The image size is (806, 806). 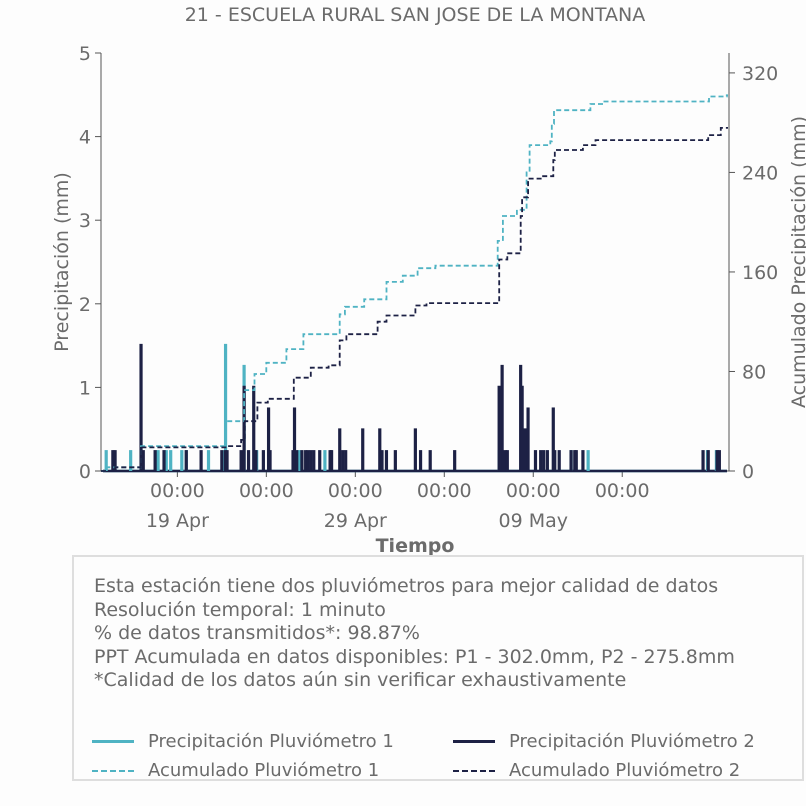 I want to click on legend-item-acc1: Acumulado Pluviómetro 1, so click(x=235, y=770).